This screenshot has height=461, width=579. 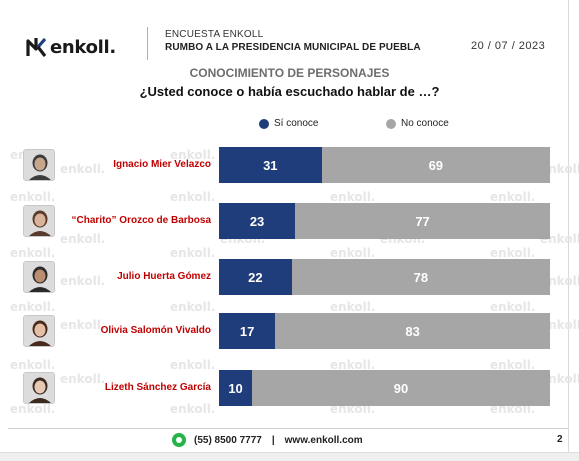 I want to click on legend-item-si-conoce: Sí conoce, so click(x=288, y=123).